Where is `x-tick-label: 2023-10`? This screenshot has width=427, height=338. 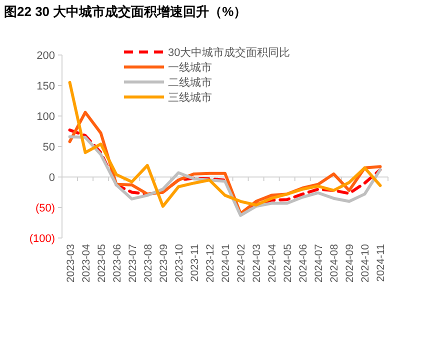
x-tick-label: 2023-10 is located at coordinates (179, 263).